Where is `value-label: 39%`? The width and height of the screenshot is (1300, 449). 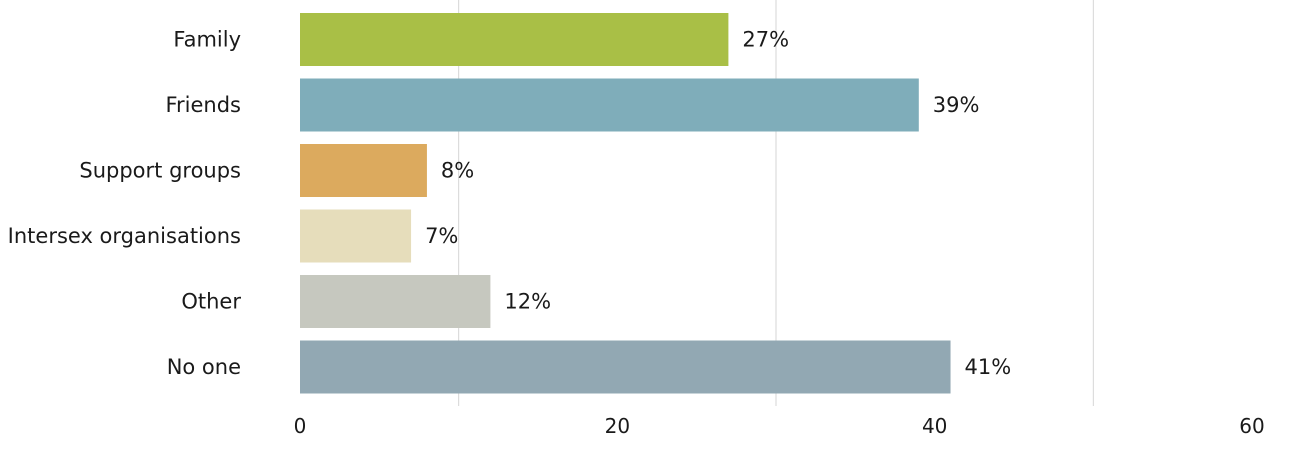 value-label: 39% is located at coordinates (956, 105).